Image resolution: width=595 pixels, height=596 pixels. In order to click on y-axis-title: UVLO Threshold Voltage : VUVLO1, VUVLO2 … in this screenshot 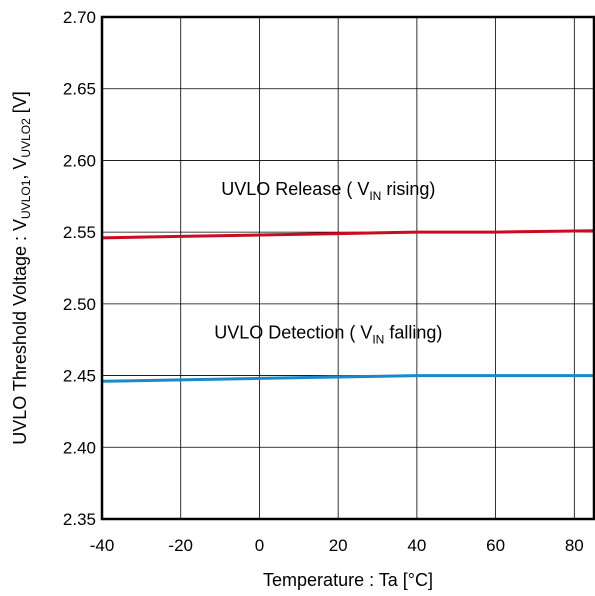, I will do `click(21, 268)`.